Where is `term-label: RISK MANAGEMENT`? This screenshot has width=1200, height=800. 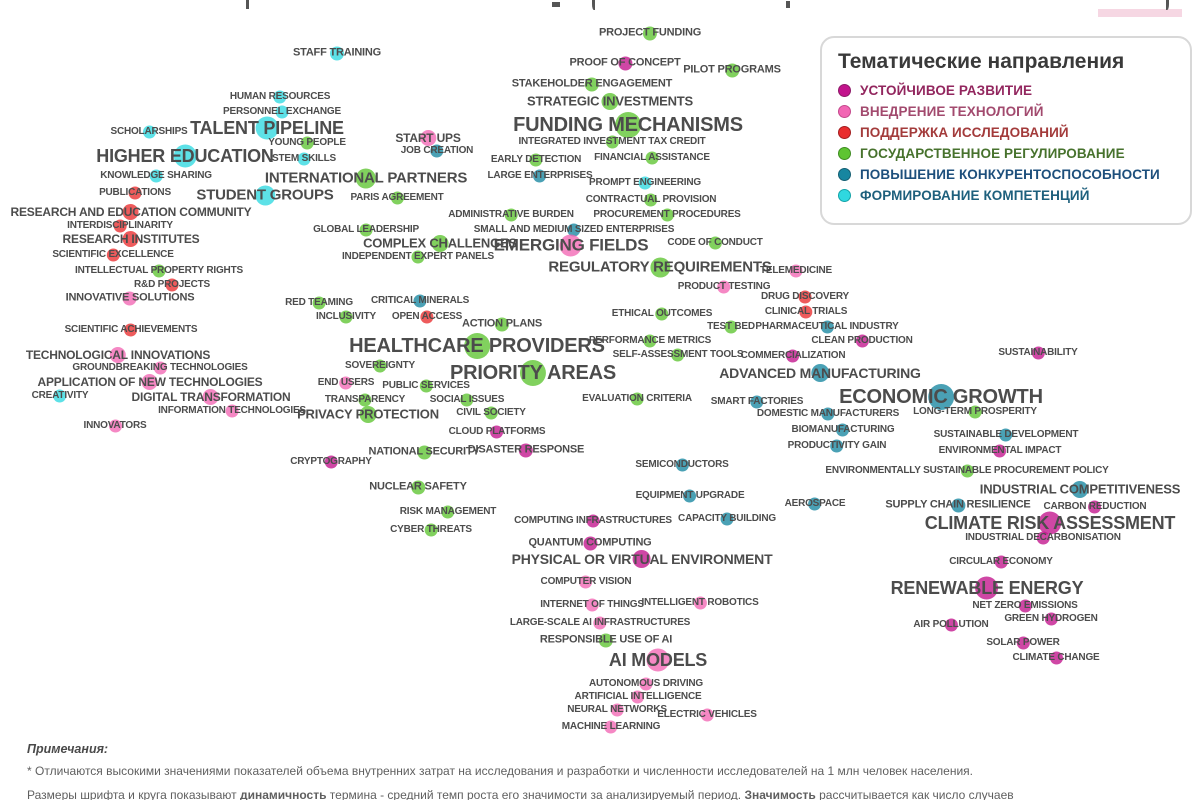 term-label: RISK MANAGEMENT is located at coordinates (448, 511).